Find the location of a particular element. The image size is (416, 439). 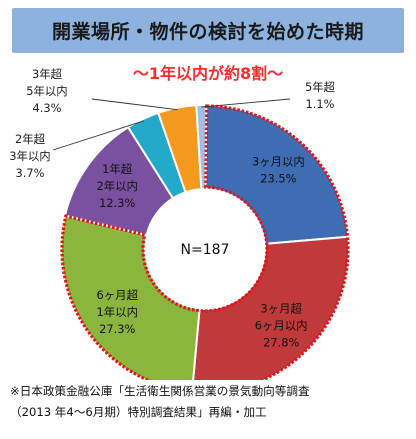

chart-title: 開業場所・物件の検討を始めた時期 is located at coordinates (207, 32).